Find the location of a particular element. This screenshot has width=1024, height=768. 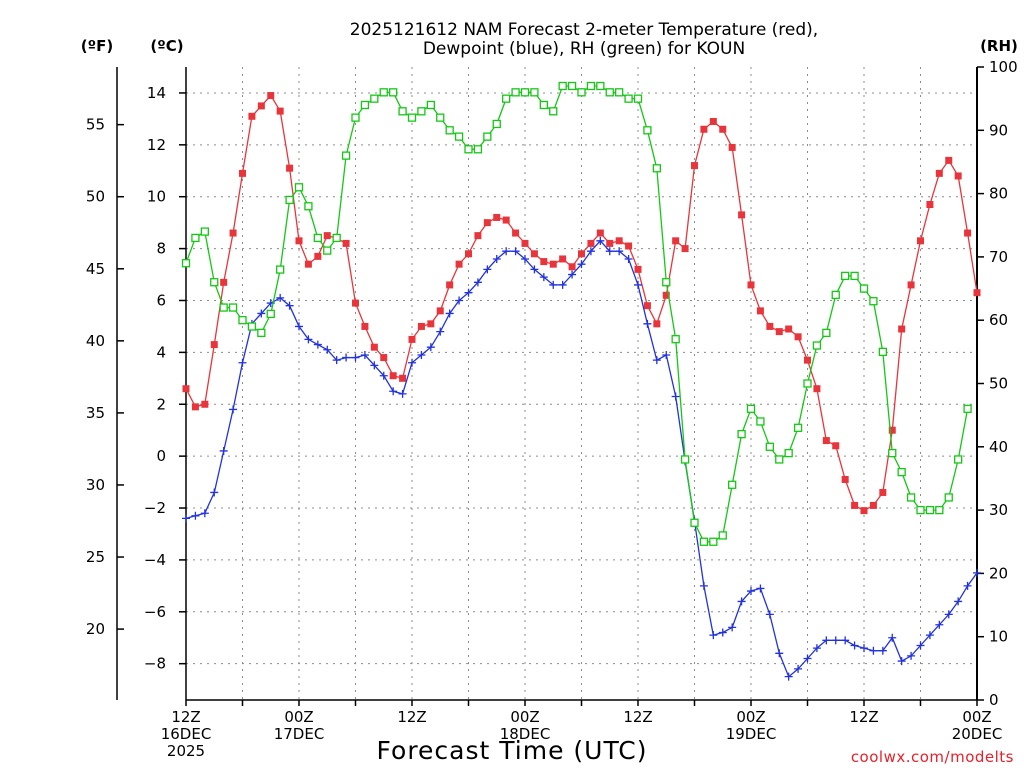

fahrenheit-tick-label: 30 is located at coordinates (95, 485).